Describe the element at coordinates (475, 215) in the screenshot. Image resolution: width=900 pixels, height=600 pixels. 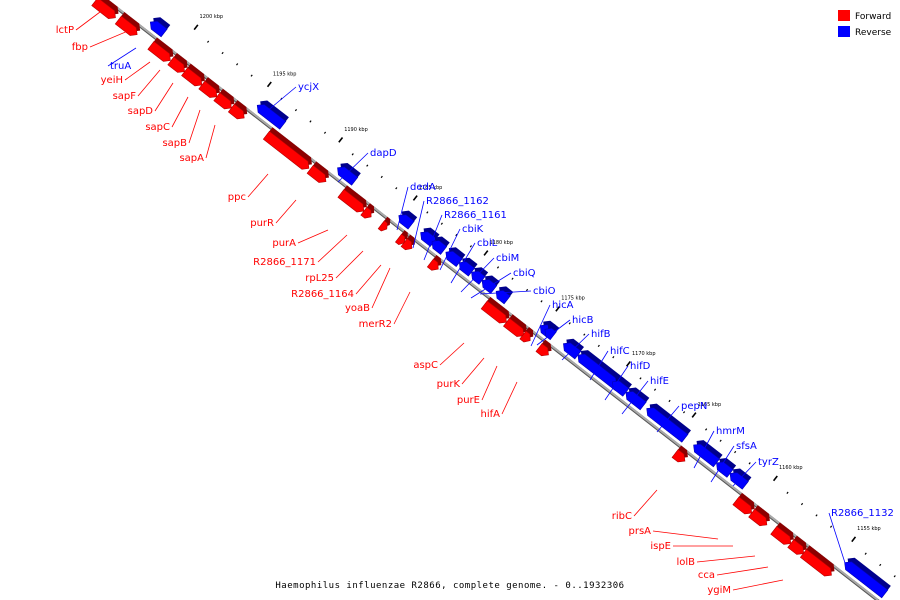
I see `gene-label-r2866-1161: R2866_1161` at that location.